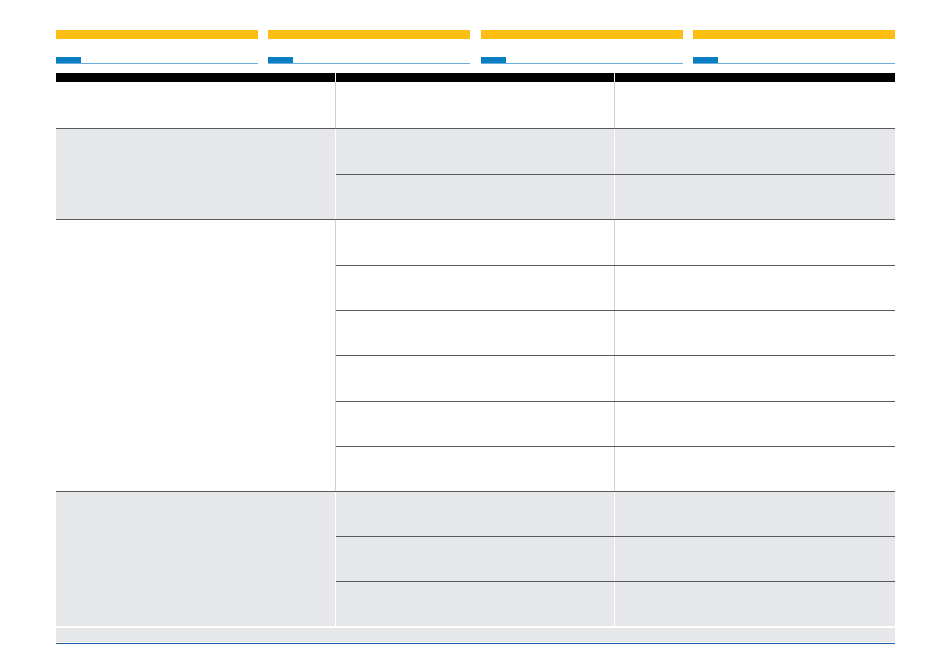 This screenshot has height=667, width=950. I want to click on footer-band, so click(475, 635).